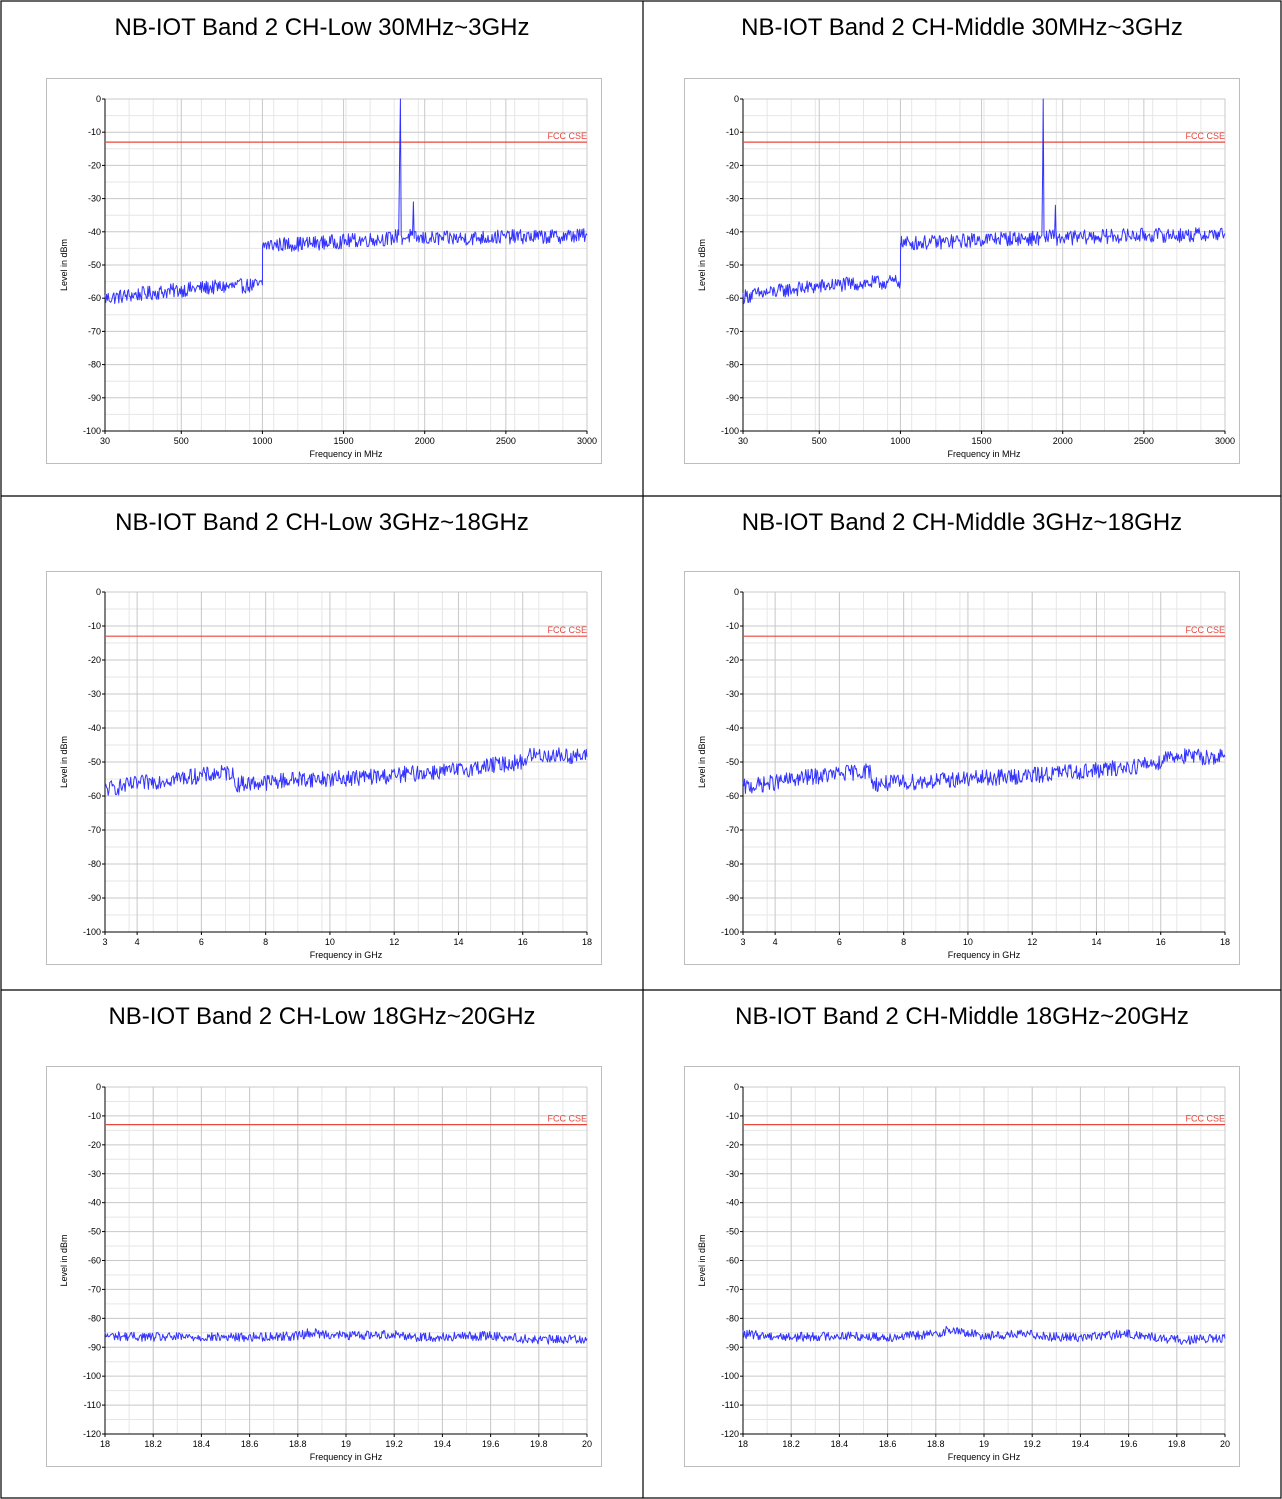 The height and width of the screenshot is (1499, 1282). What do you see at coordinates (92, 1434) in the screenshot?
I see `y-tick-label: -120` at bounding box center [92, 1434].